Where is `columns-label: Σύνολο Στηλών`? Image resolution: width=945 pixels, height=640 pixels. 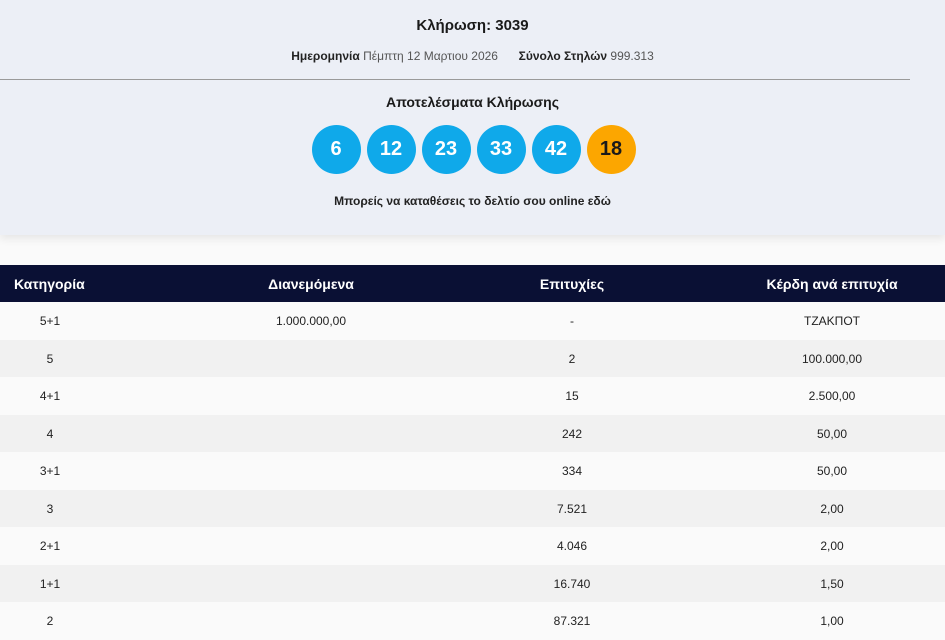
columns-label: Σύνολο Στηλών is located at coordinates (563, 56).